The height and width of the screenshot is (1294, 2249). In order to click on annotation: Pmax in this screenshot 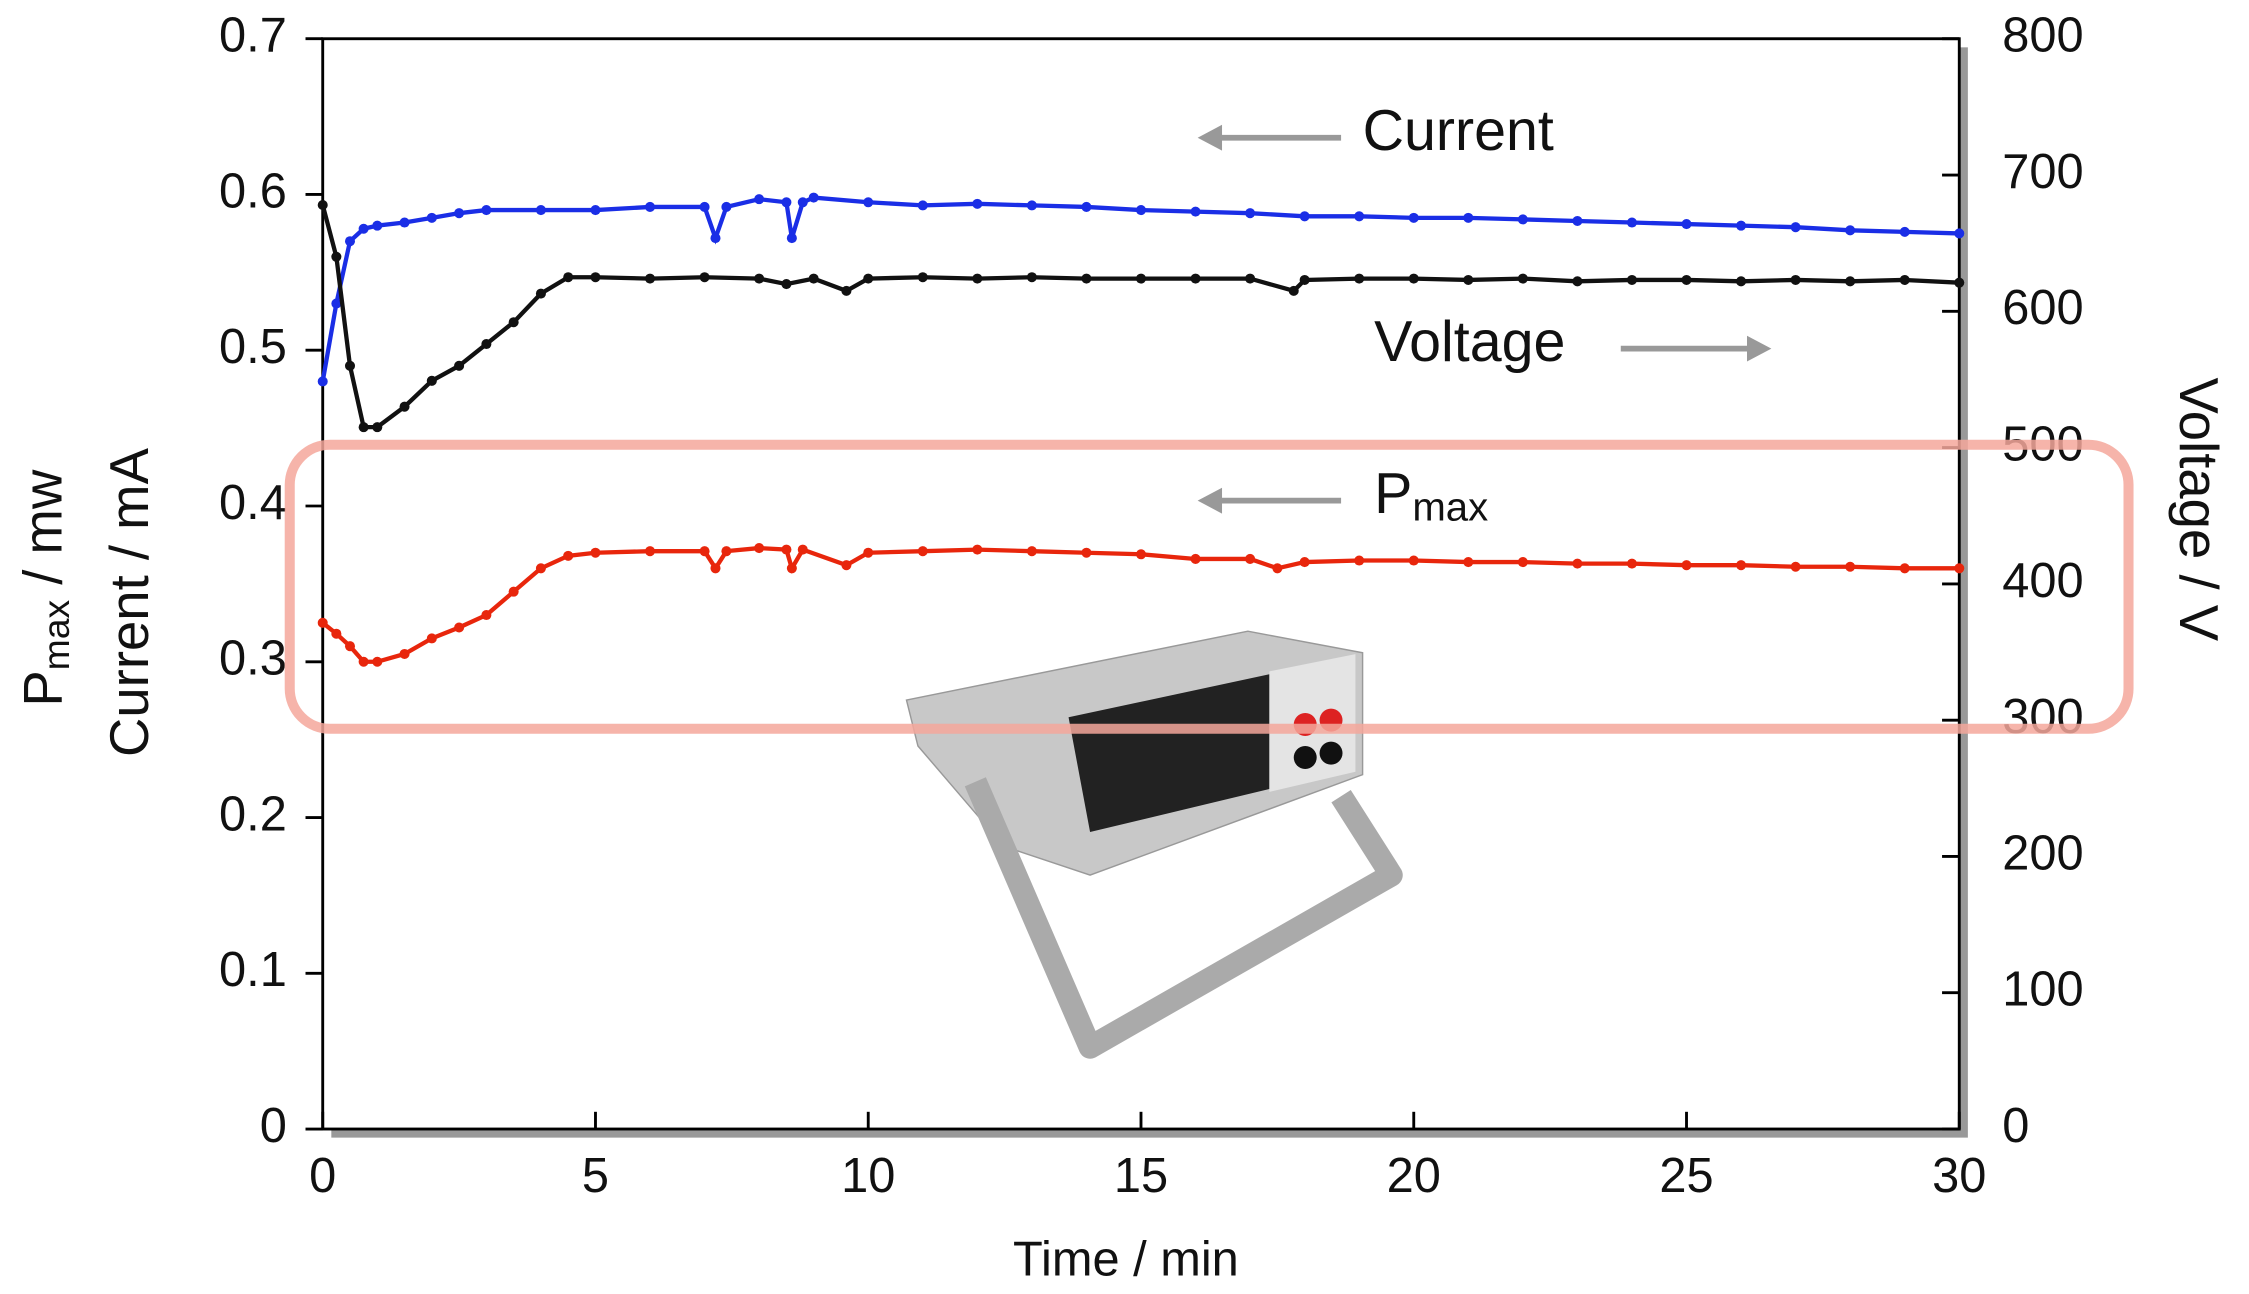, I will do `click(1431, 495)`.